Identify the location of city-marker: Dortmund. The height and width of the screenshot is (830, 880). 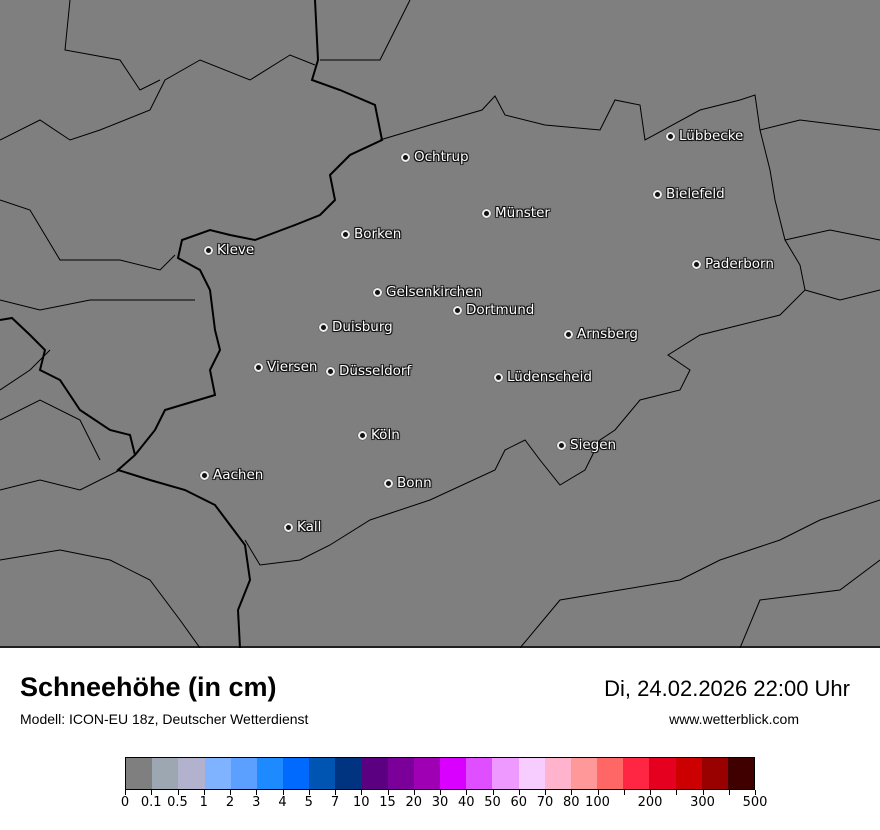
(493, 310).